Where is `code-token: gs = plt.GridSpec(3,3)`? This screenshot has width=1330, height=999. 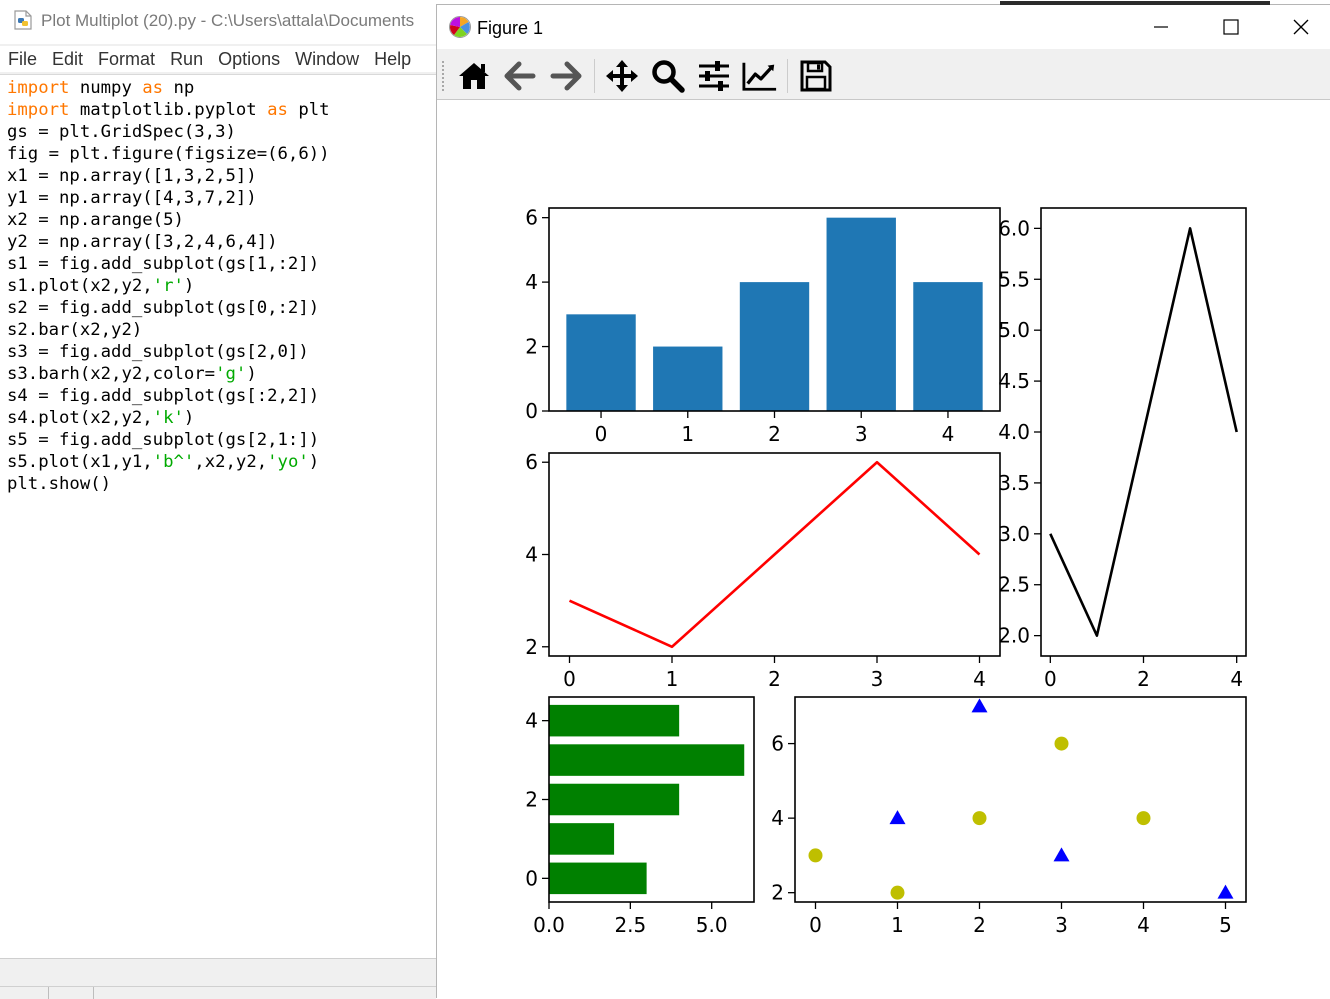 code-token: gs = plt.GridSpec(3,3) is located at coordinates (121, 132).